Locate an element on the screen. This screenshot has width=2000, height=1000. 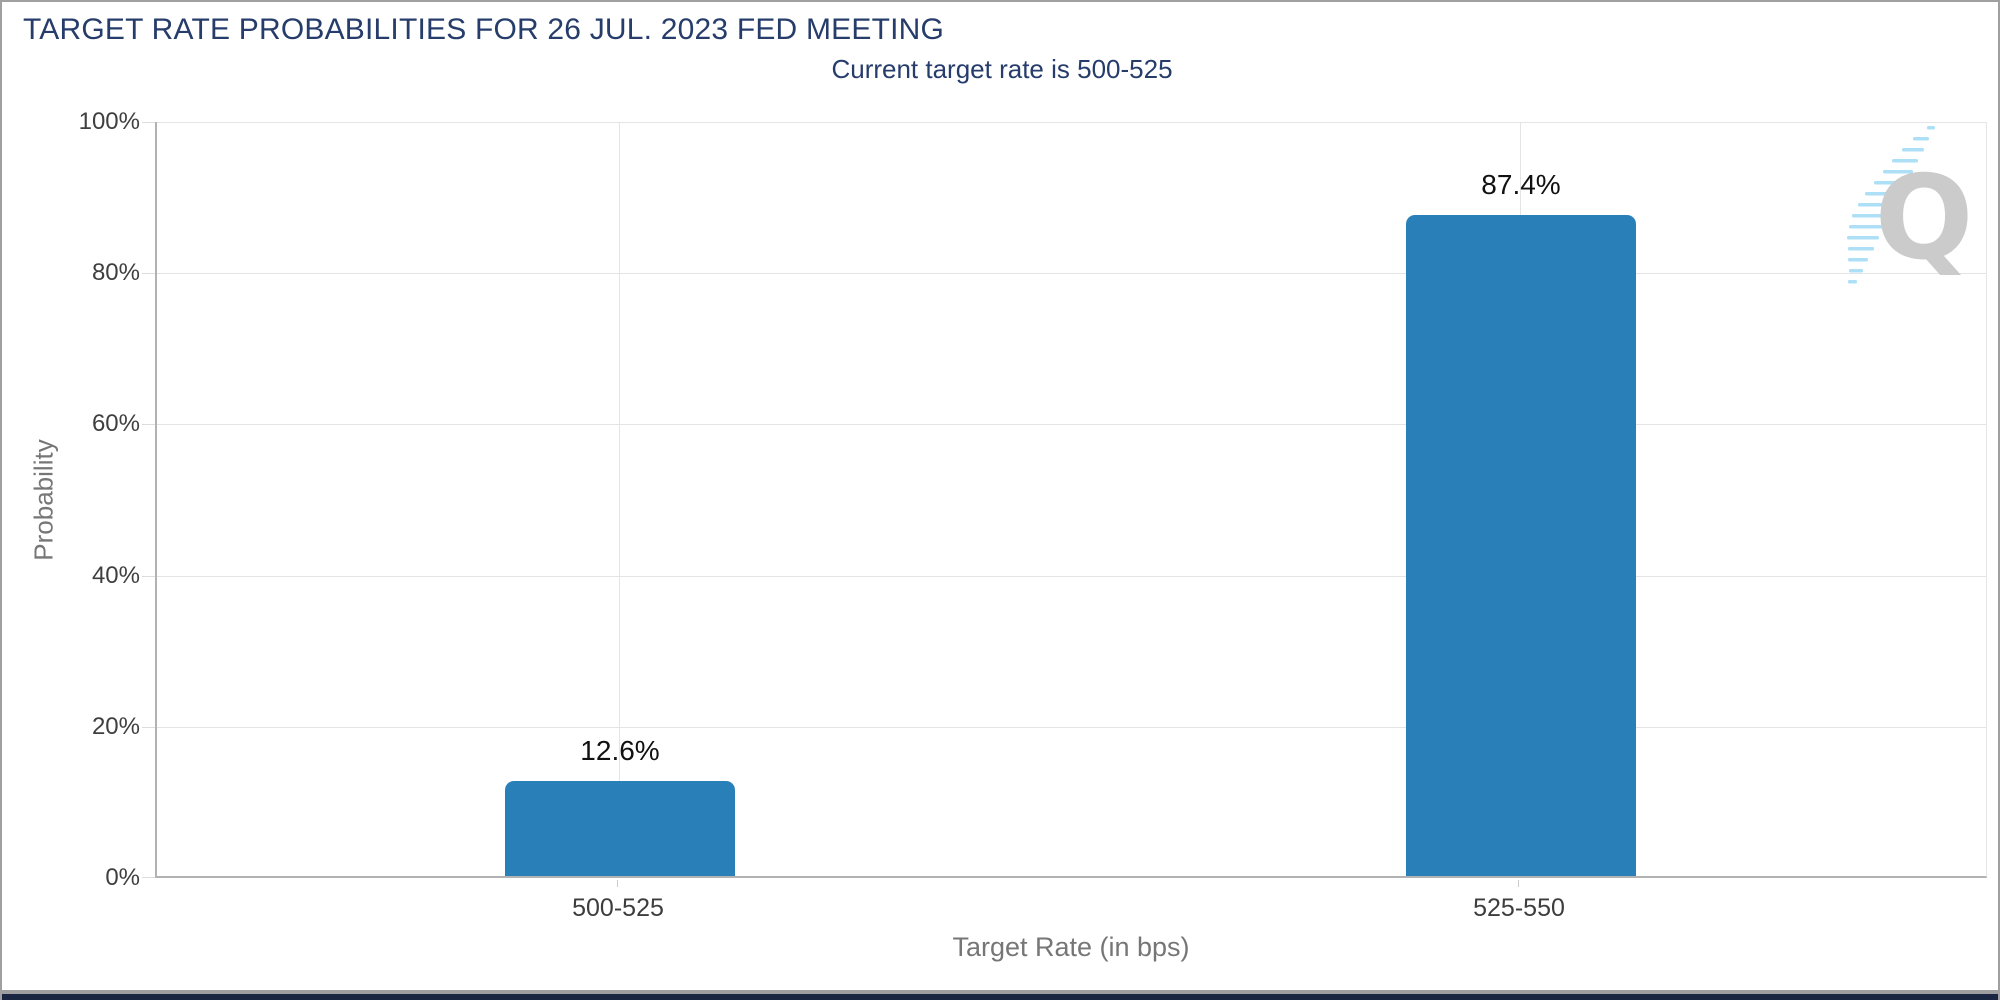
y-tick-label: 0% is located at coordinates (122, 877).